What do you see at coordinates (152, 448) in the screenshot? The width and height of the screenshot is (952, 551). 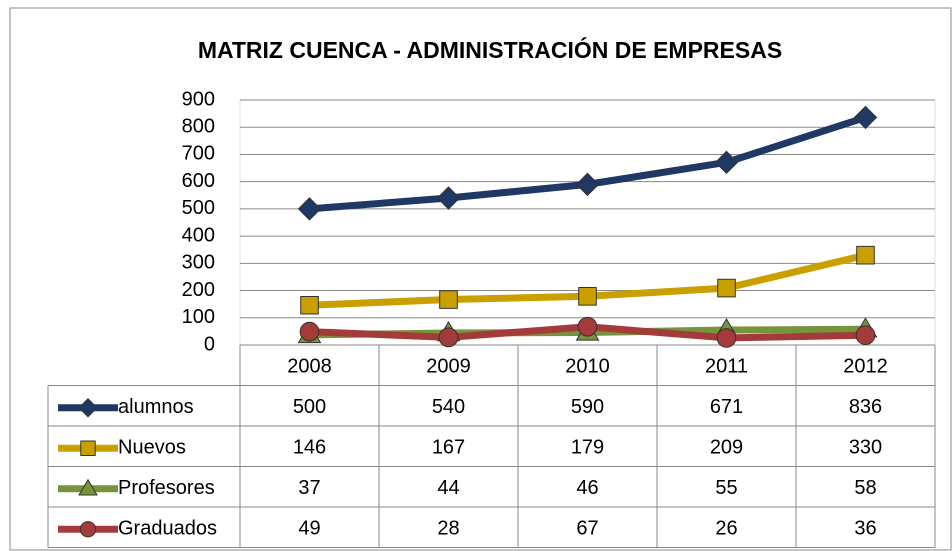 I see `legend-label: Nuevos` at bounding box center [152, 448].